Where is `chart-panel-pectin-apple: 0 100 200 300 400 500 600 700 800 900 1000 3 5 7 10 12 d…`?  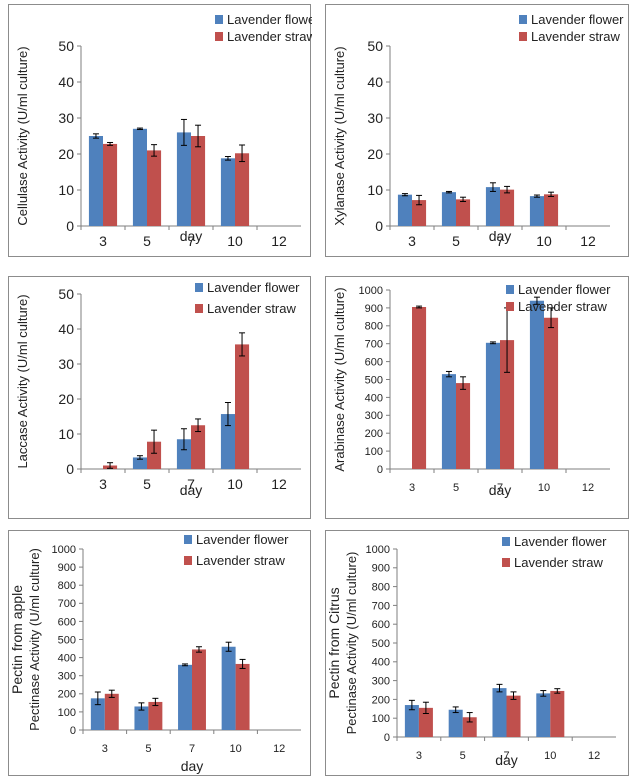 chart-panel-pectin-apple: 0 100 200 300 400 500 600 700 800 900 1000 3 5 7 10 12 d… is located at coordinates (159, 653).